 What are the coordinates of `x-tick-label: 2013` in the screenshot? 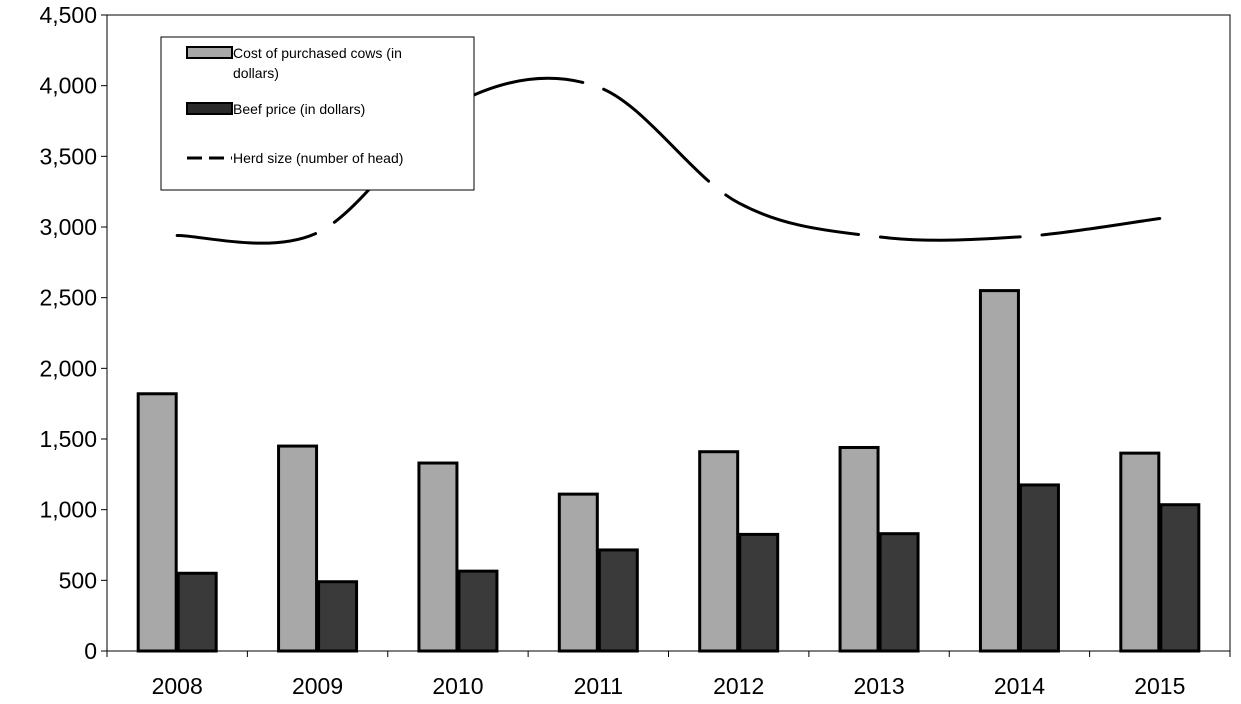 It's located at (878, 686).